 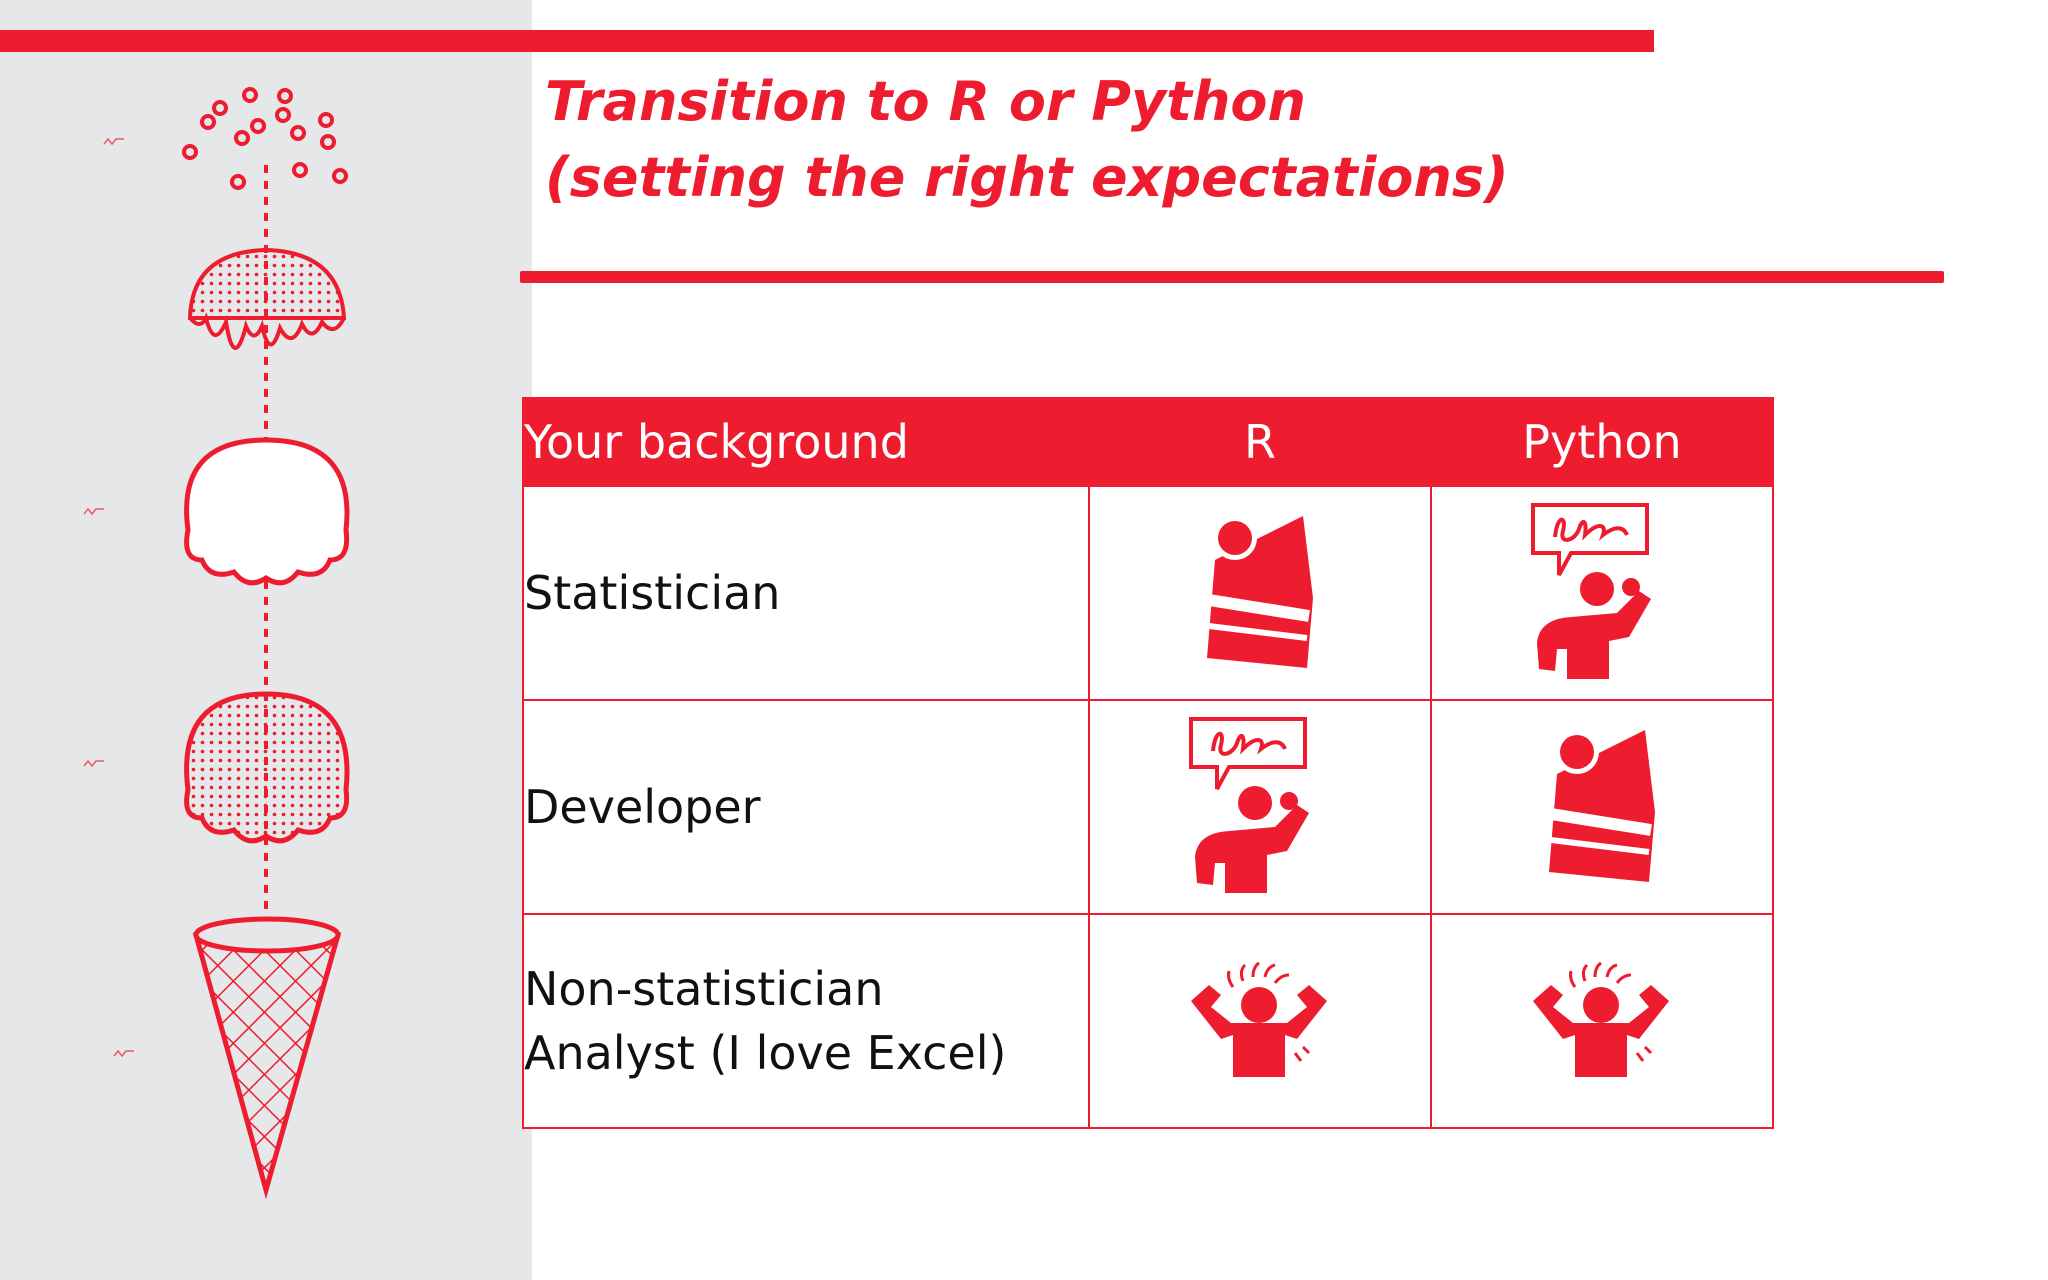 I want to click on cell-non-statistician-python, so click(x=1602, y=1021).